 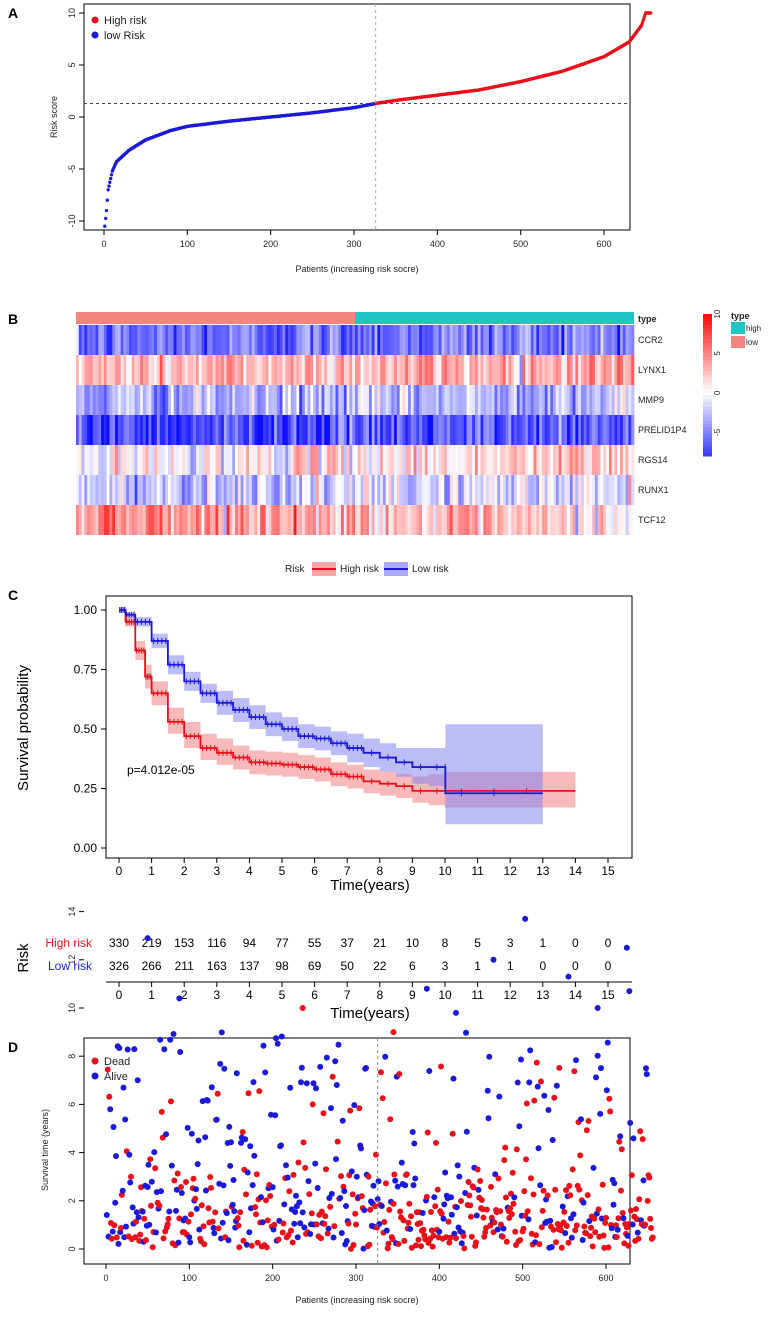 I want to click on legend-label-dead: Dead, so click(x=117, y=1062).